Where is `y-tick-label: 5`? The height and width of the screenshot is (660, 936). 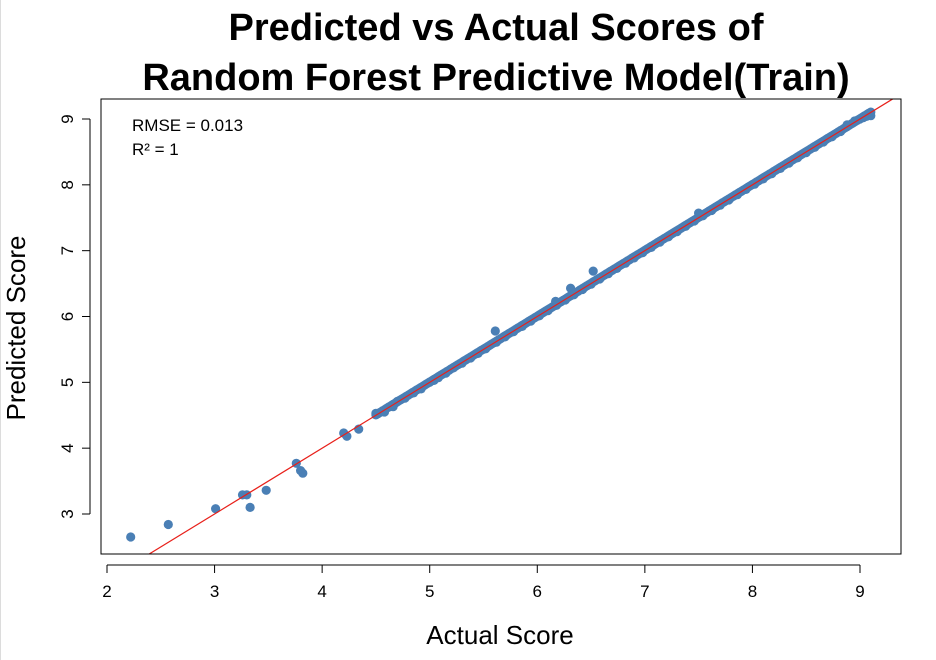
y-tick-label: 5 is located at coordinates (67, 382).